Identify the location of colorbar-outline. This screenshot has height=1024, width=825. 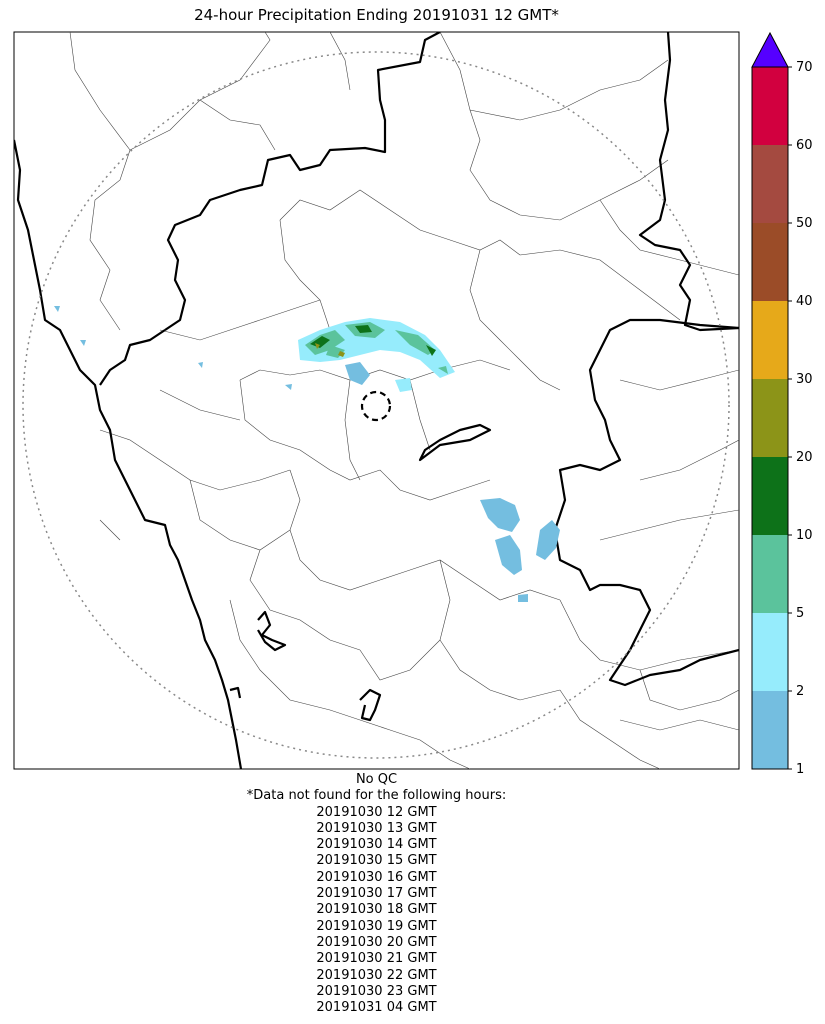
(770, 418).